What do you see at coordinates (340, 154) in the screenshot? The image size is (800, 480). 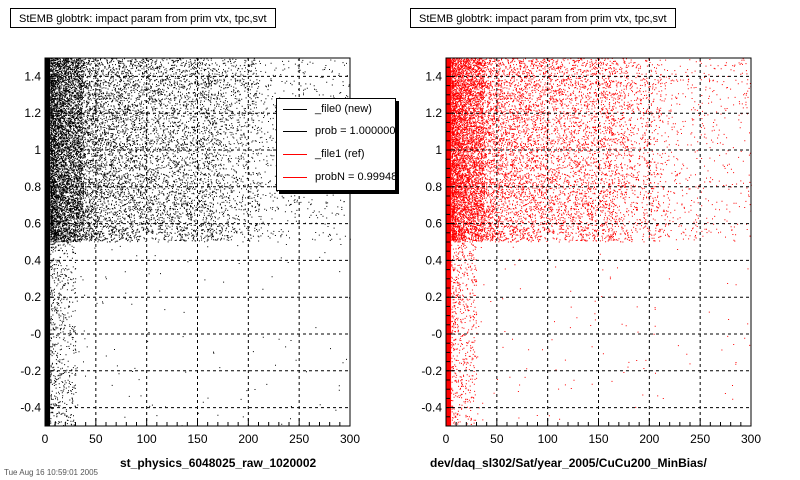 I see `legend-label: _file1 (ref)` at bounding box center [340, 154].